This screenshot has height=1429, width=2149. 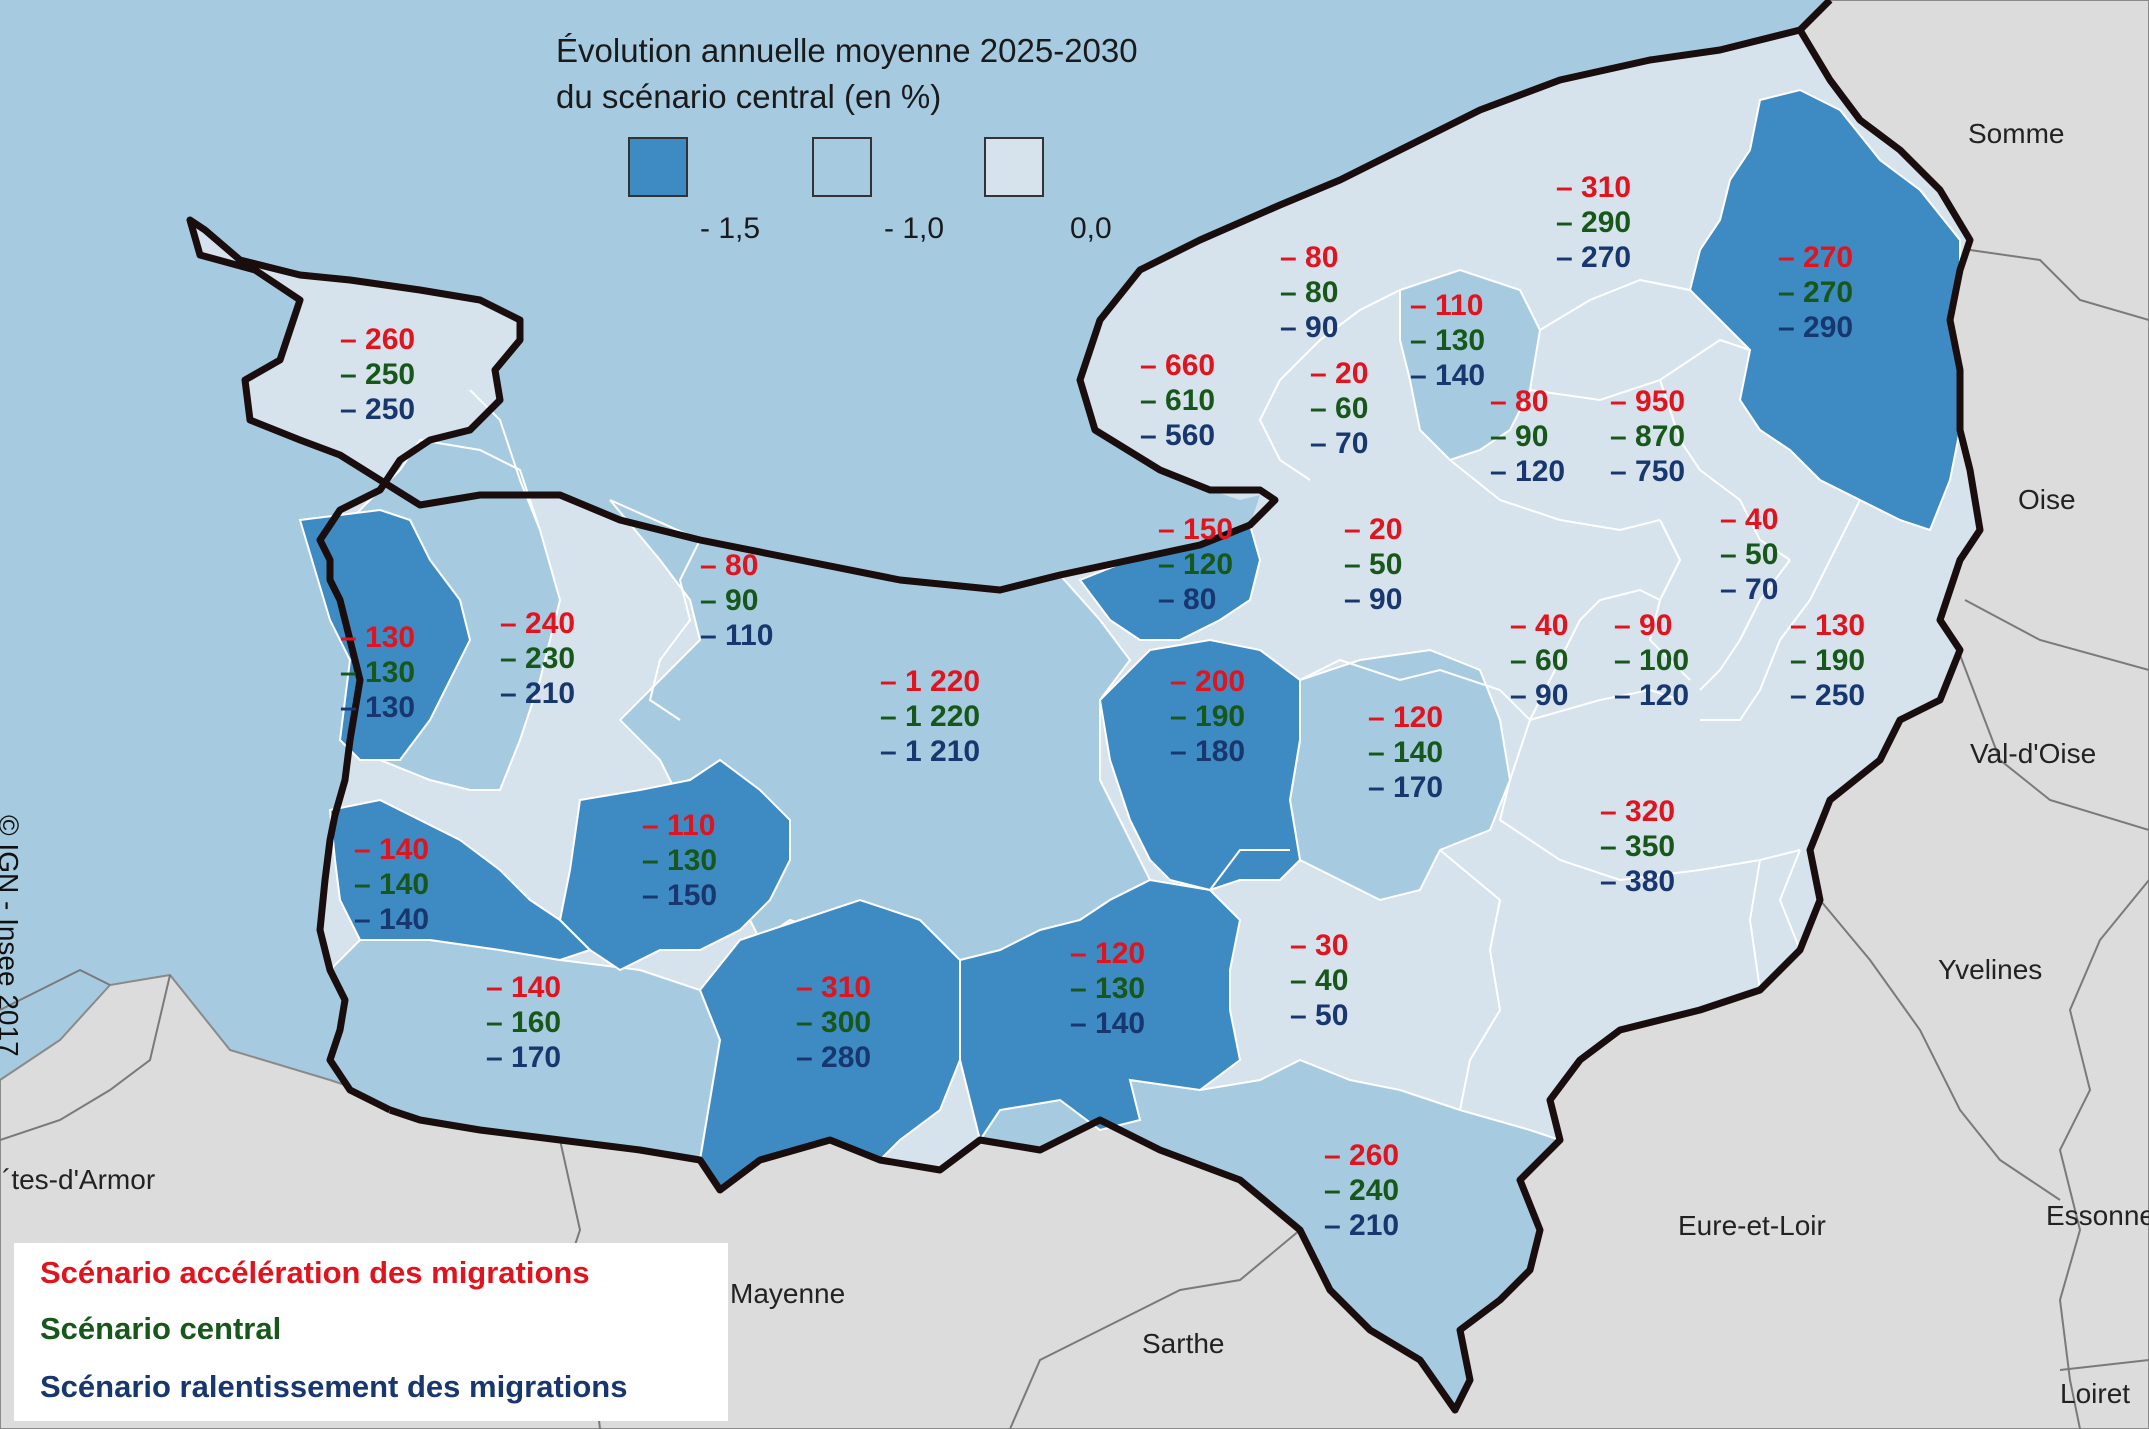 I want to click on zone-value-central: – 290, so click(x=1594, y=222).